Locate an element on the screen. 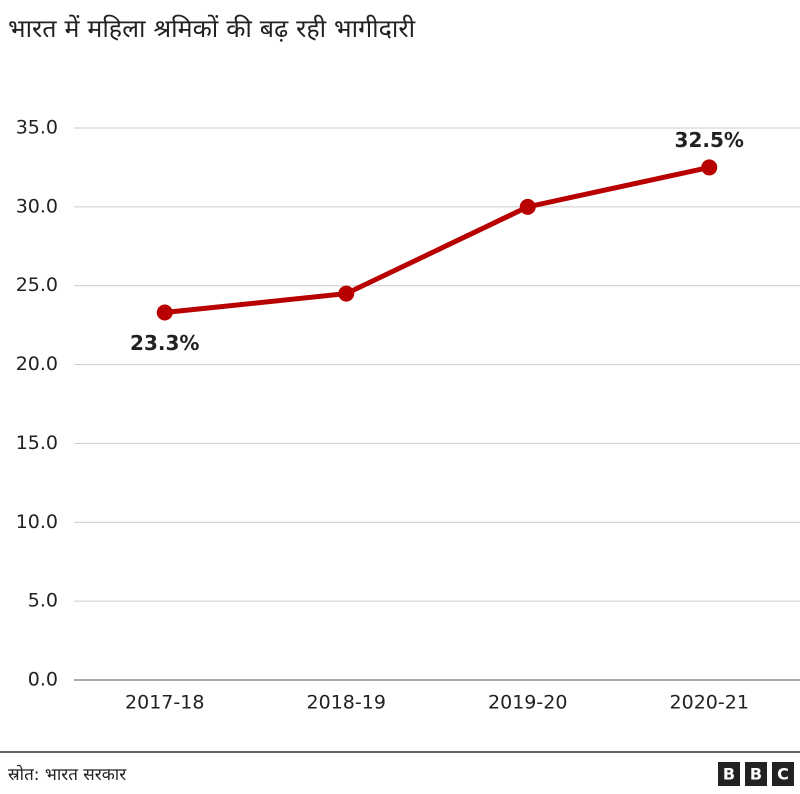 The width and height of the screenshot is (800, 794). y-tick-label: 10.0 is located at coordinates (37, 522).